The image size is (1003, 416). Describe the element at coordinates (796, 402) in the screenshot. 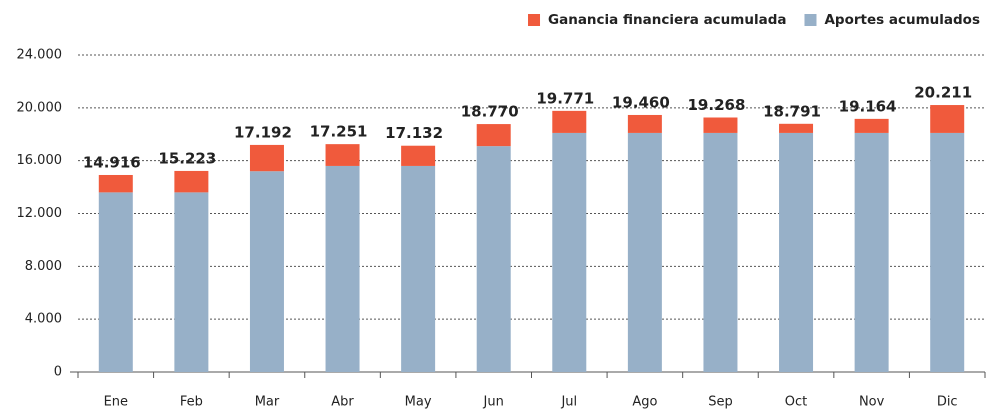

I see `x-tick-label: Oct` at that location.